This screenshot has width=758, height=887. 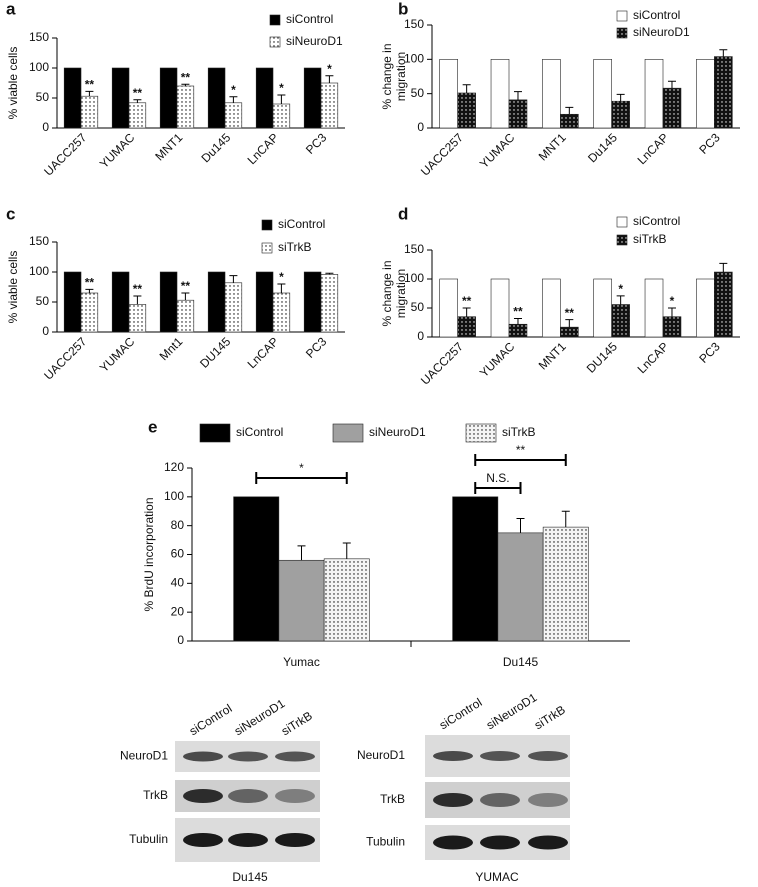 What do you see at coordinates (250, 877) in the screenshot?
I see `cell-line-label: Du145` at bounding box center [250, 877].